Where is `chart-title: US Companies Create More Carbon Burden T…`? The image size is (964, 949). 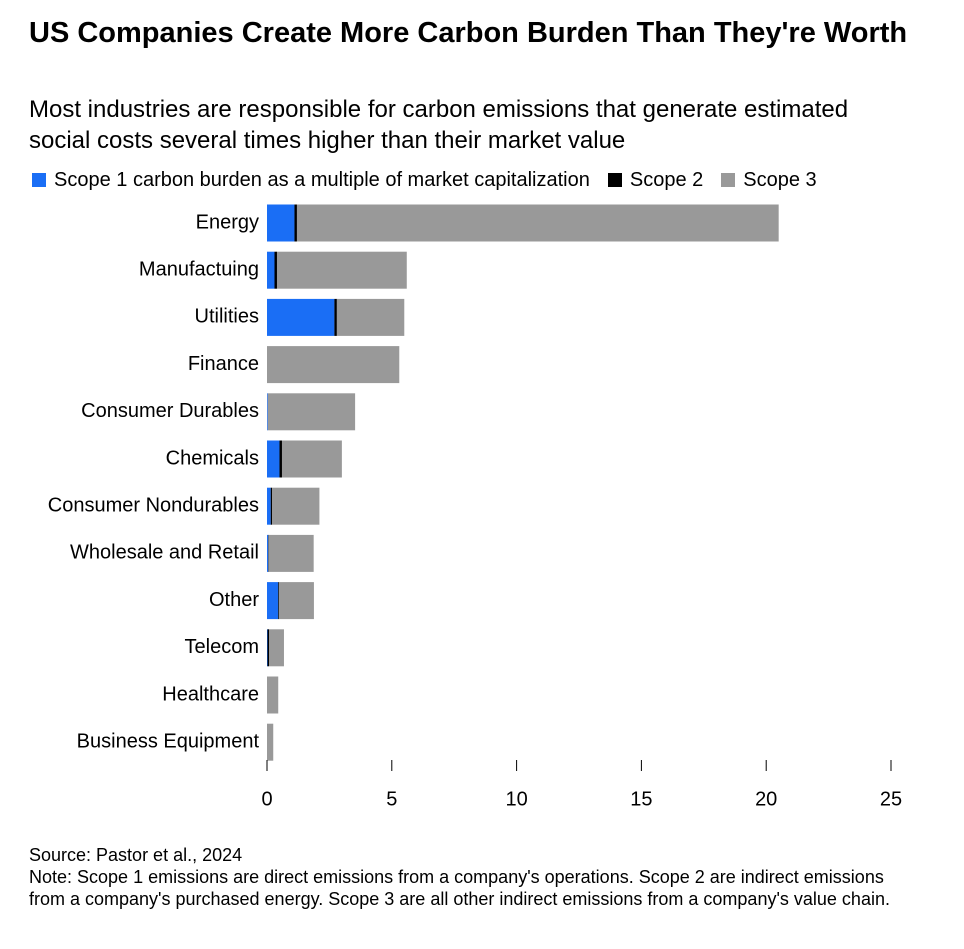 chart-title: US Companies Create More Carbon Burden T… is located at coordinates (468, 33).